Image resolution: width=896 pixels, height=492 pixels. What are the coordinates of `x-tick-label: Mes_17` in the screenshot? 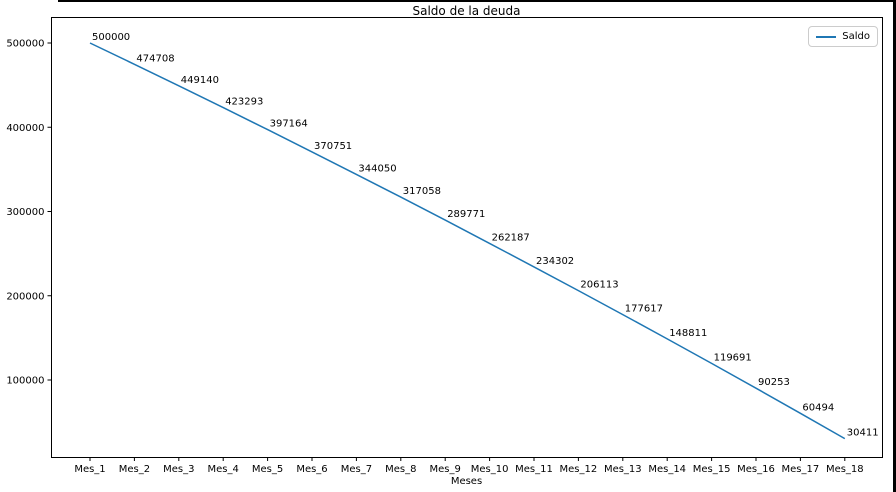 It's located at (801, 469).